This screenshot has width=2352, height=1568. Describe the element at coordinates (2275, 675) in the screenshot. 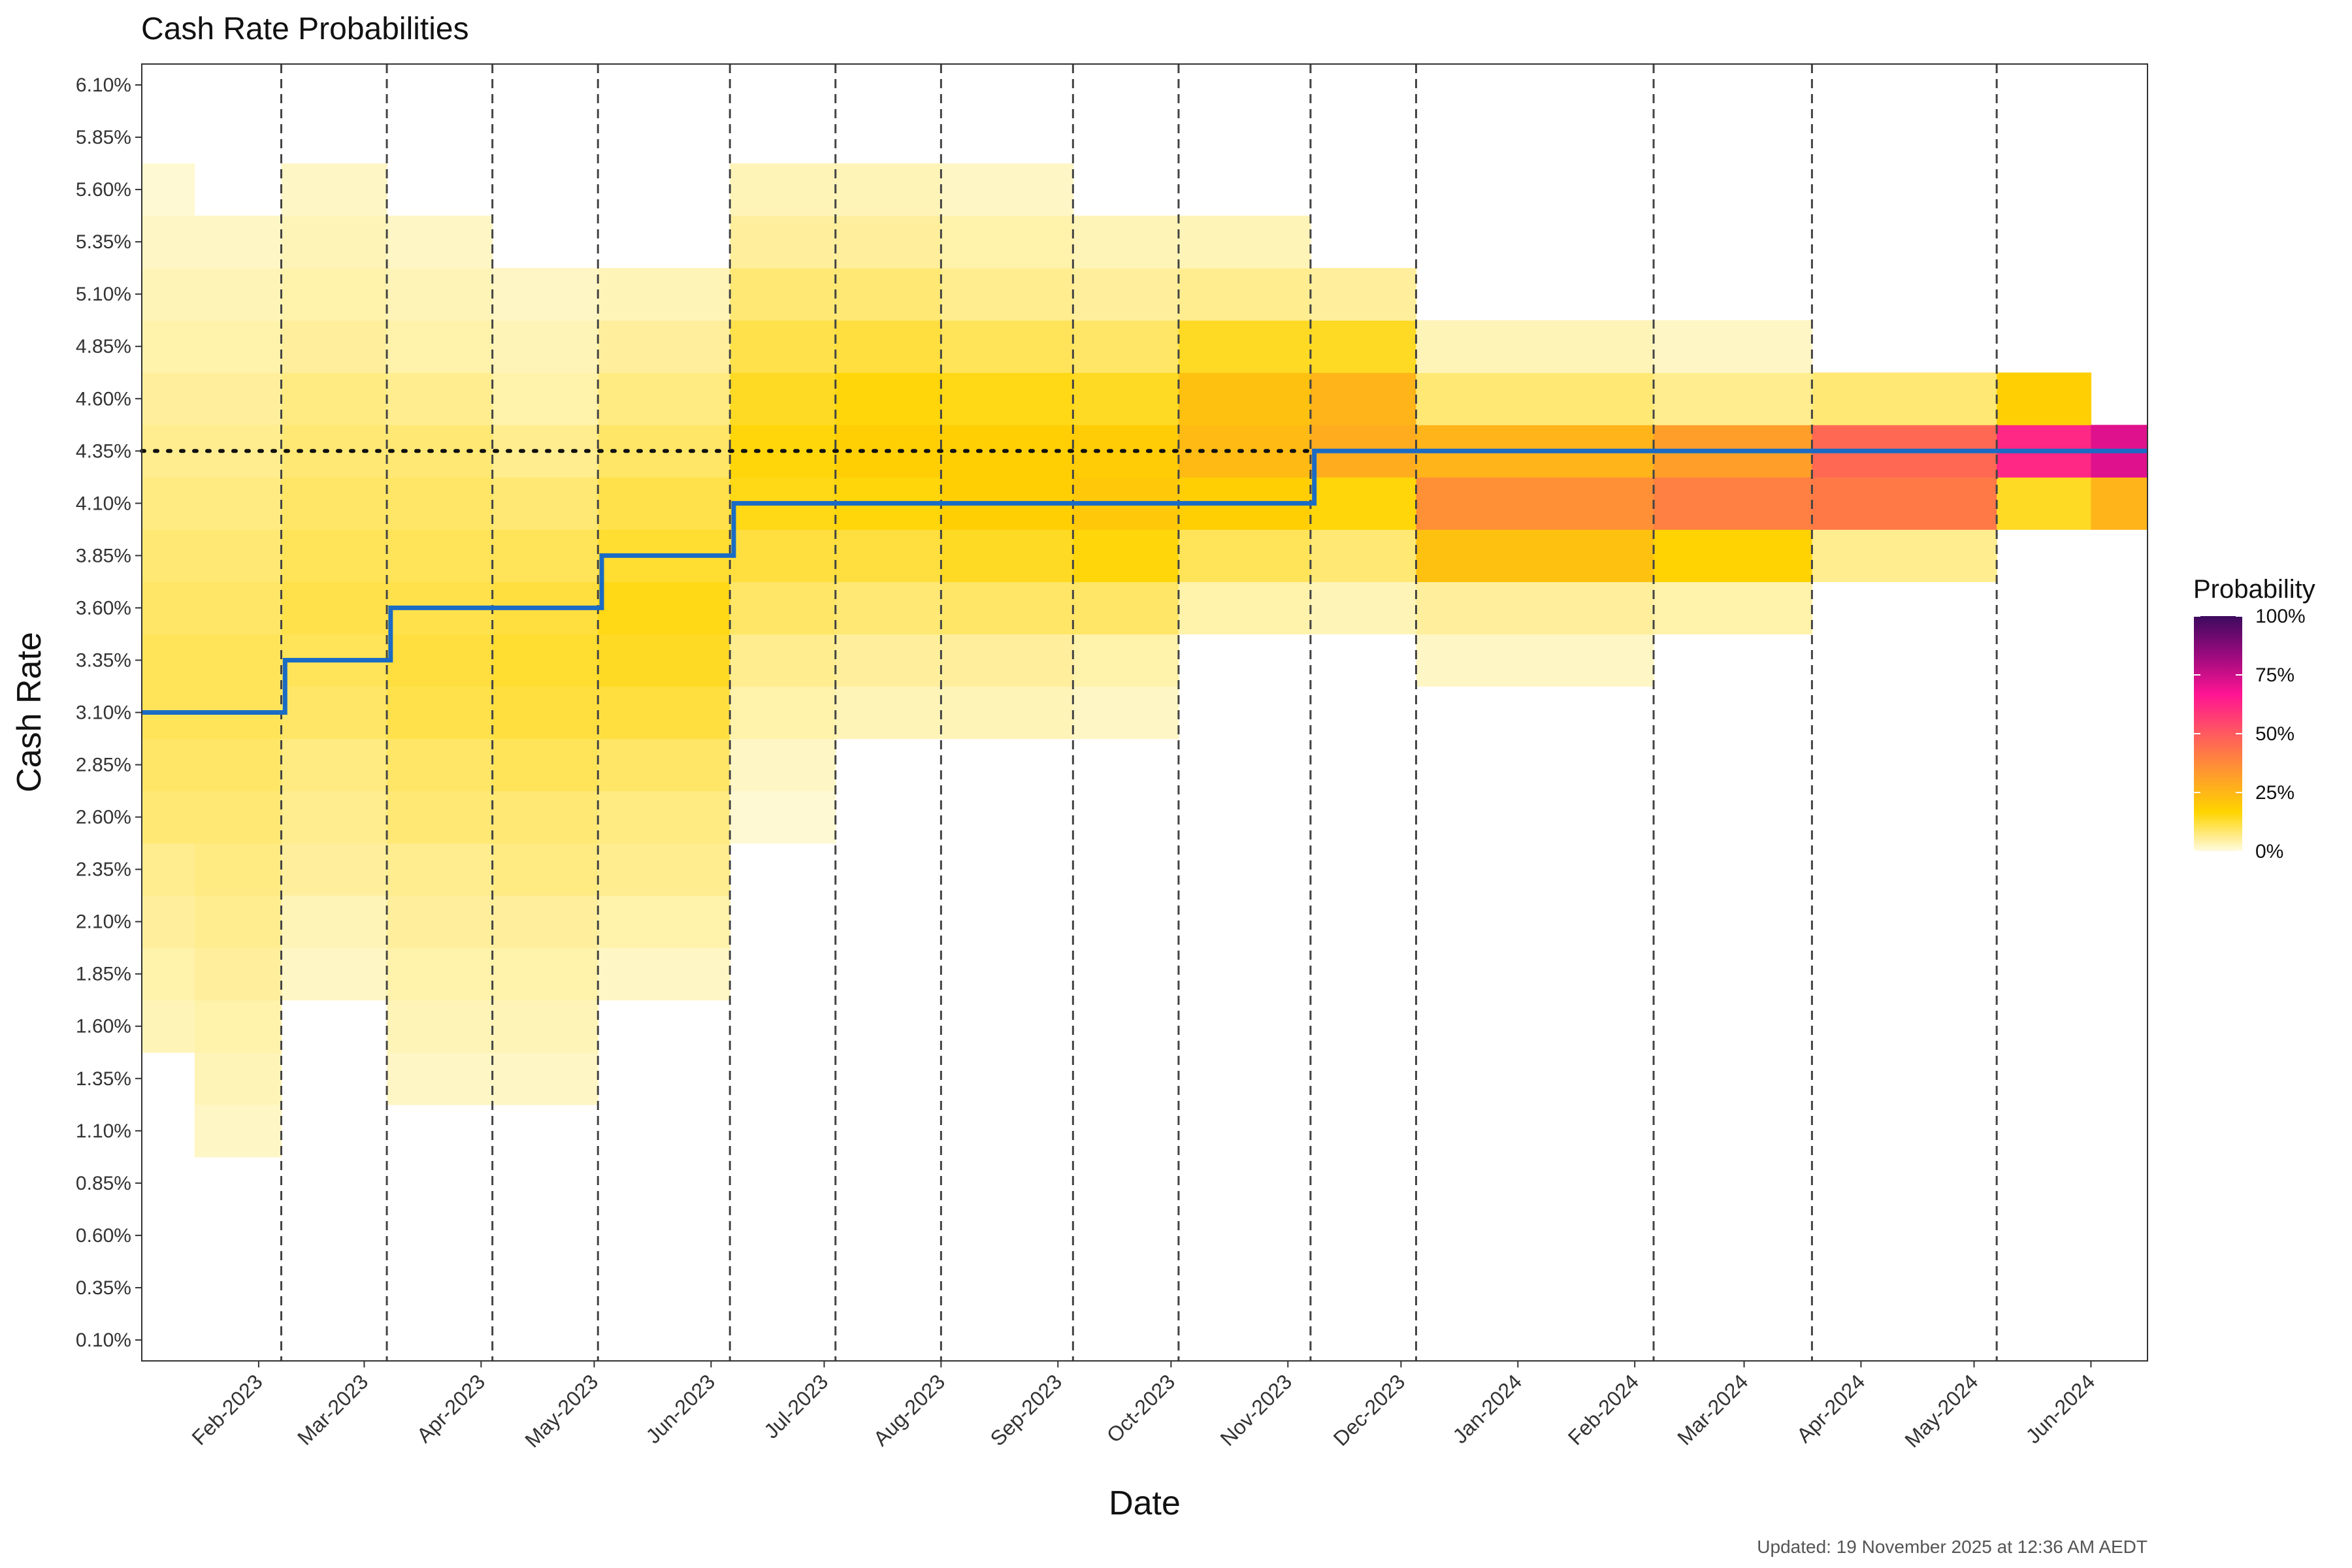

I see `legend-label: 75%` at that location.